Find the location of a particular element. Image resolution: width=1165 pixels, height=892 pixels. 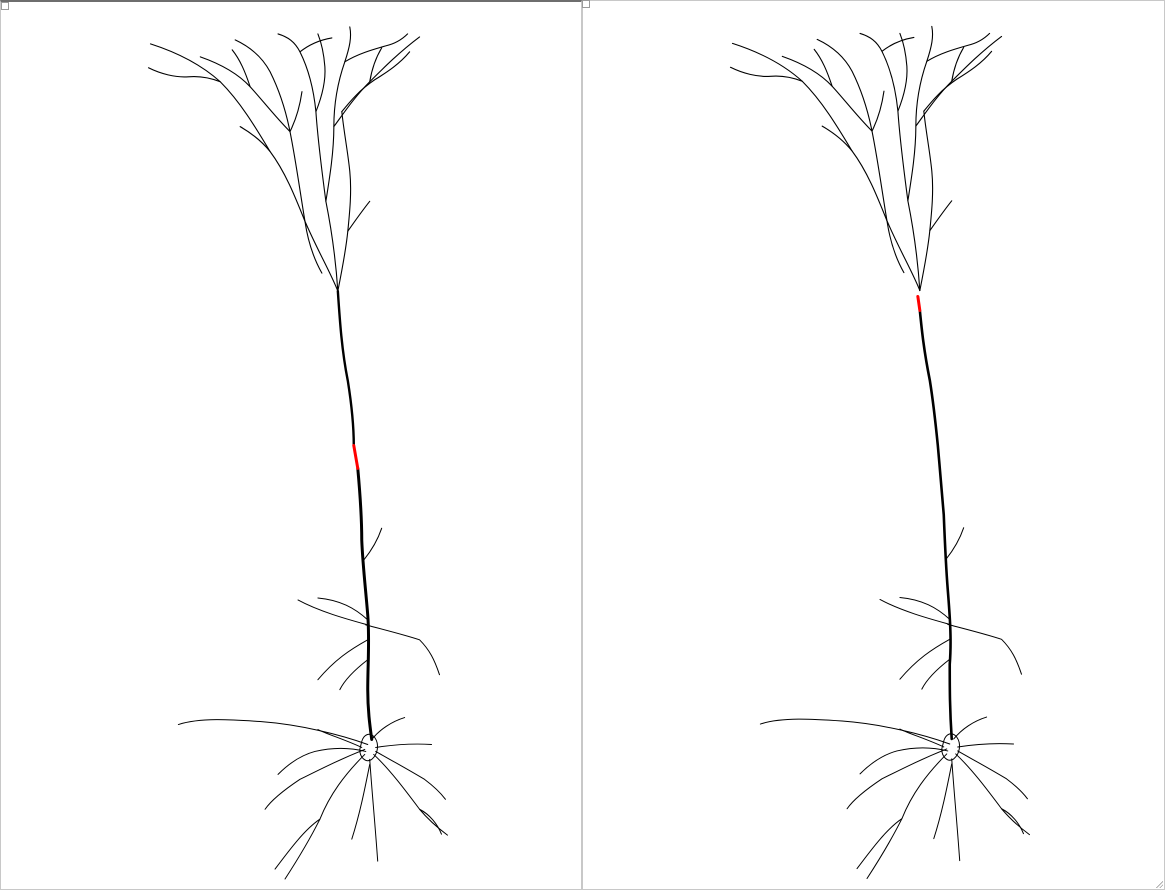

resize-grip-icon is located at coordinates (1159, 884).